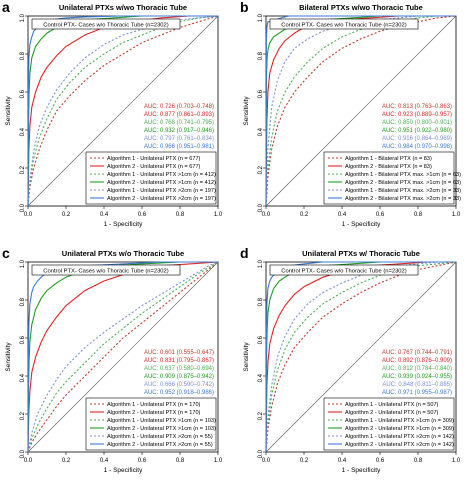  I want to click on auc-label: AUC: 0.966 (0.951–0.981), so click(179, 147).